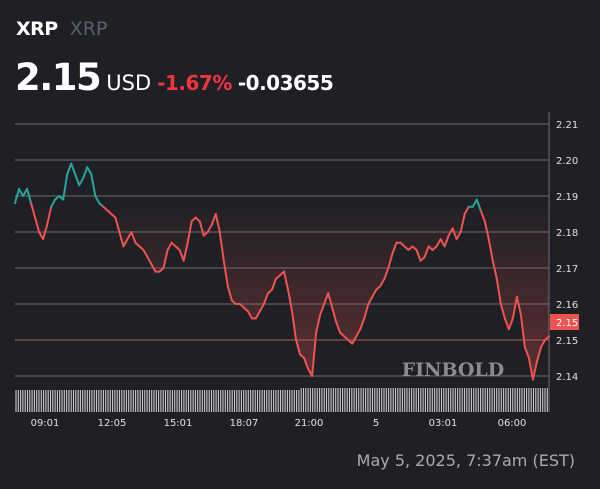  What do you see at coordinates (443, 423) in the screenshot?
I see `x-tick-label: 03:01` at bounding box center [443, 423].